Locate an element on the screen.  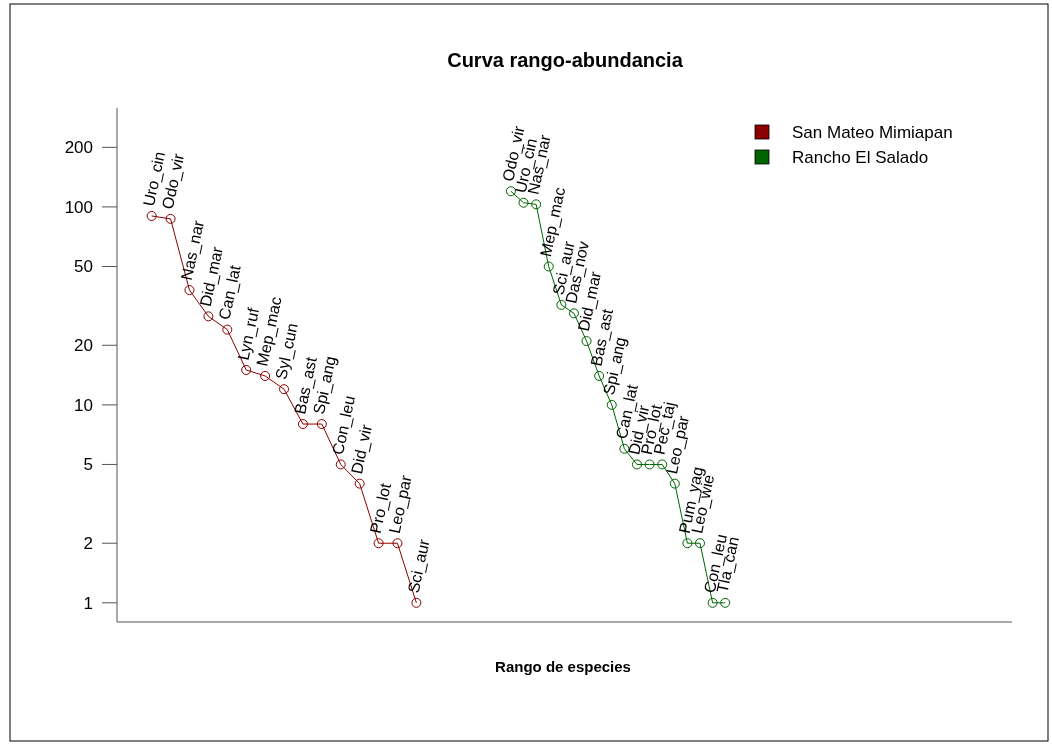
legend-label: San Mateo Mimiapan is located at coordinates (872, 132).